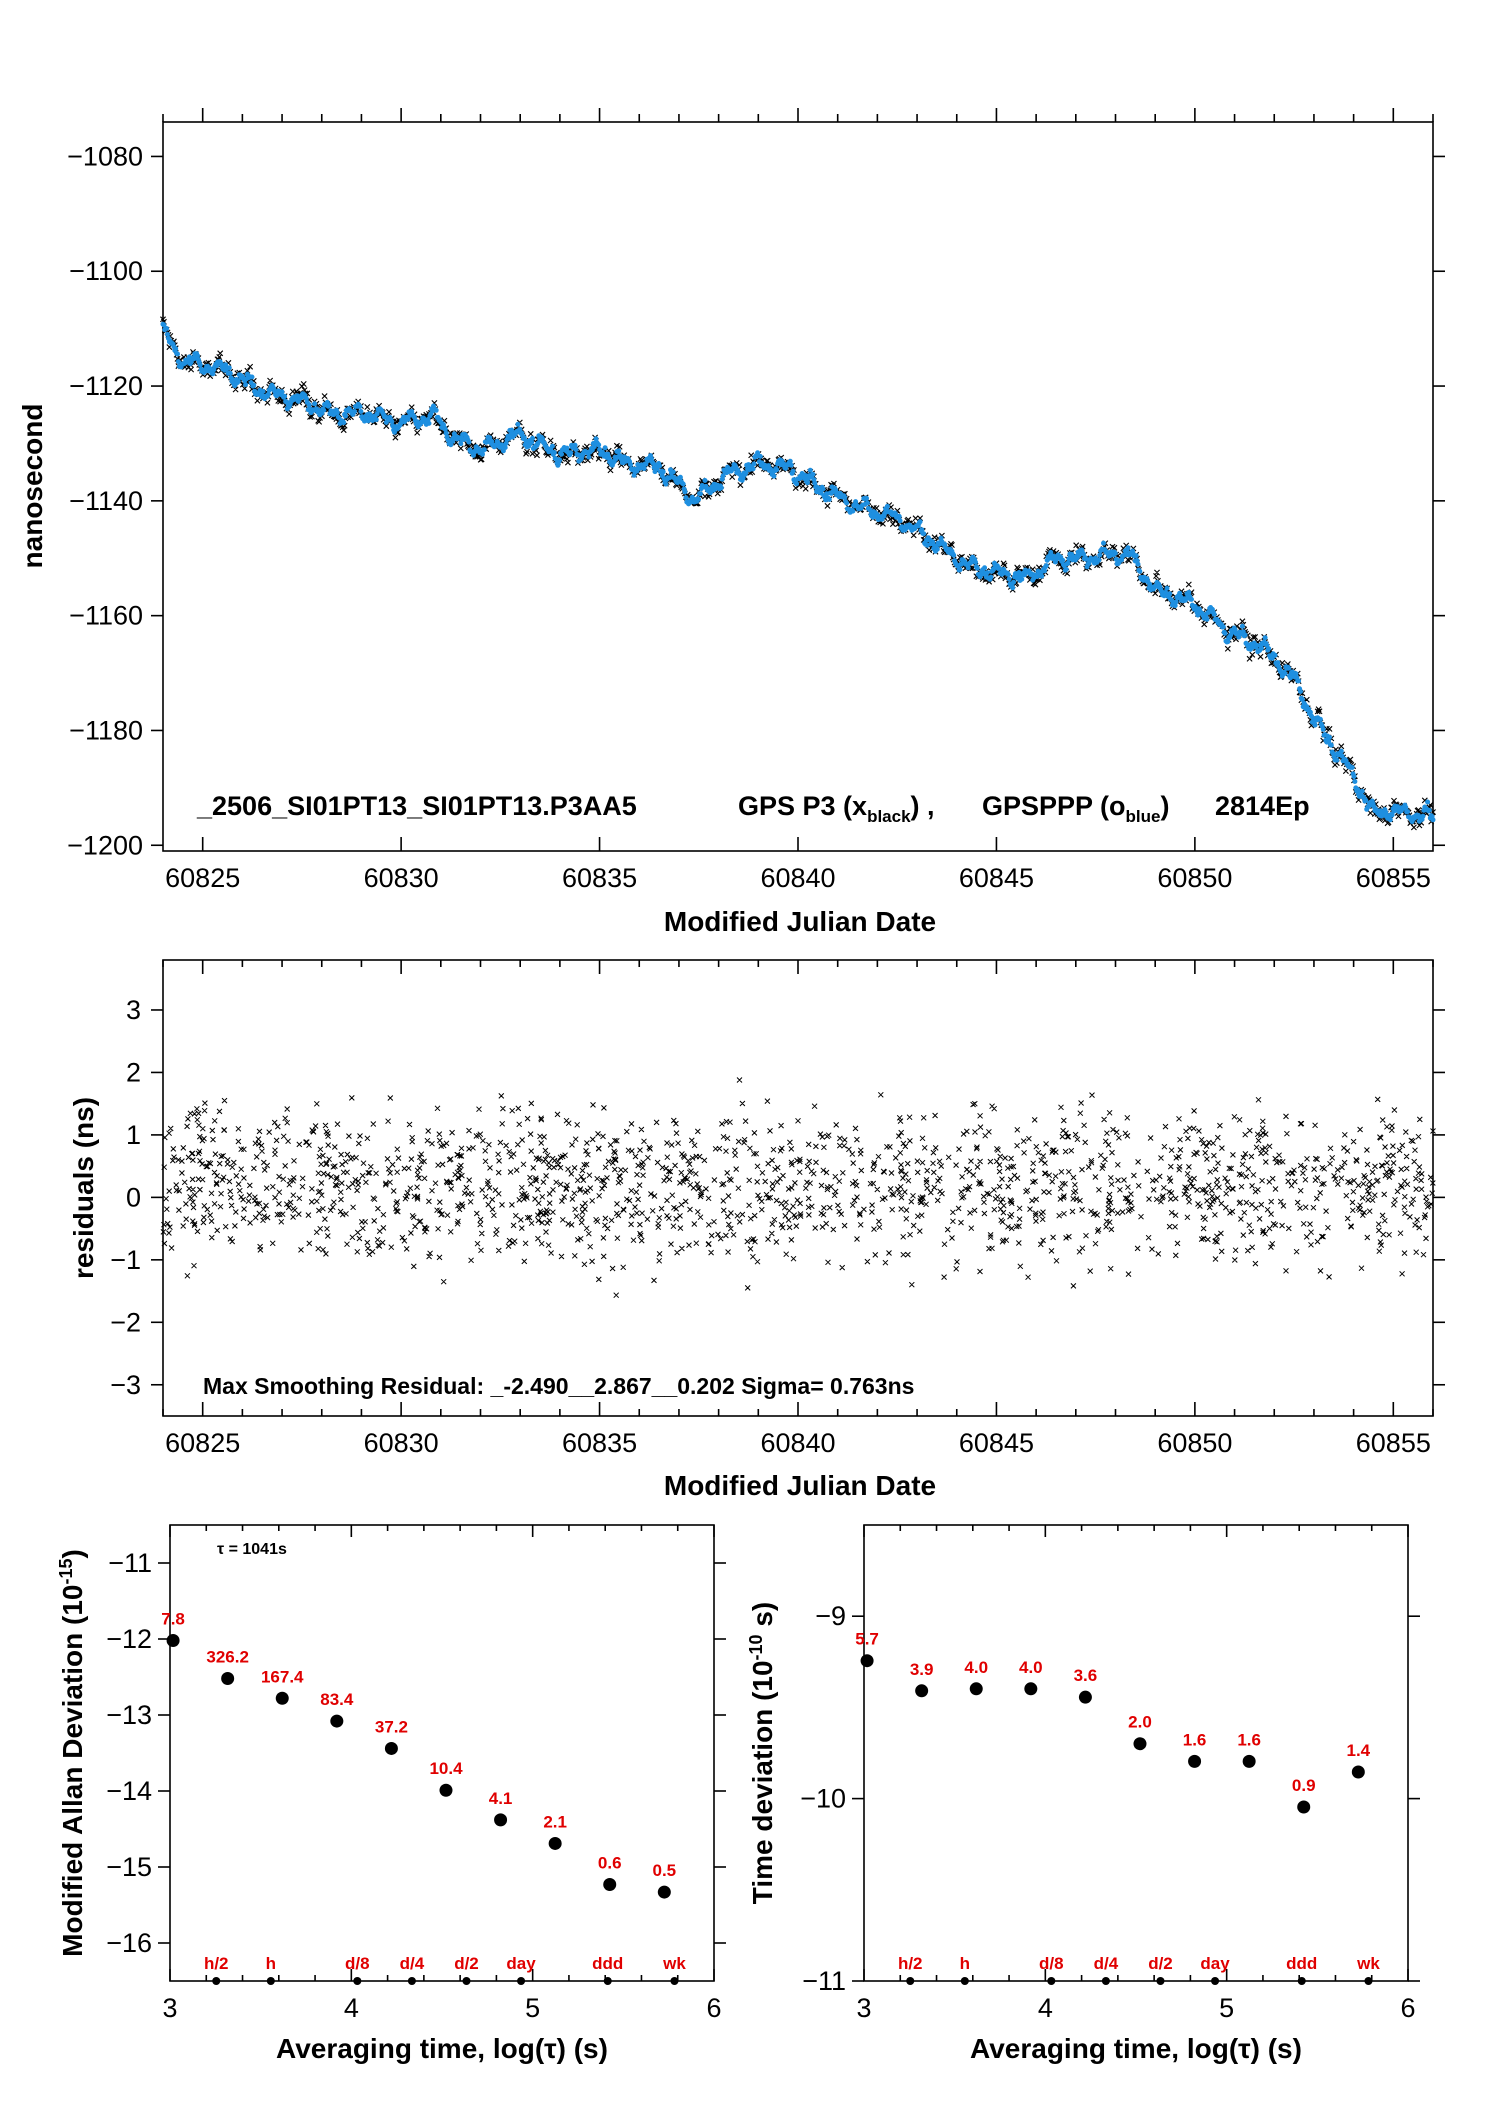 Image resolution: width=1488 pixels, height=2105 pixels. What do you see at coordinates (446, 1768) in the screenshot?
I see `point-count-label: 10.4` at bounding box center [446, 1768].